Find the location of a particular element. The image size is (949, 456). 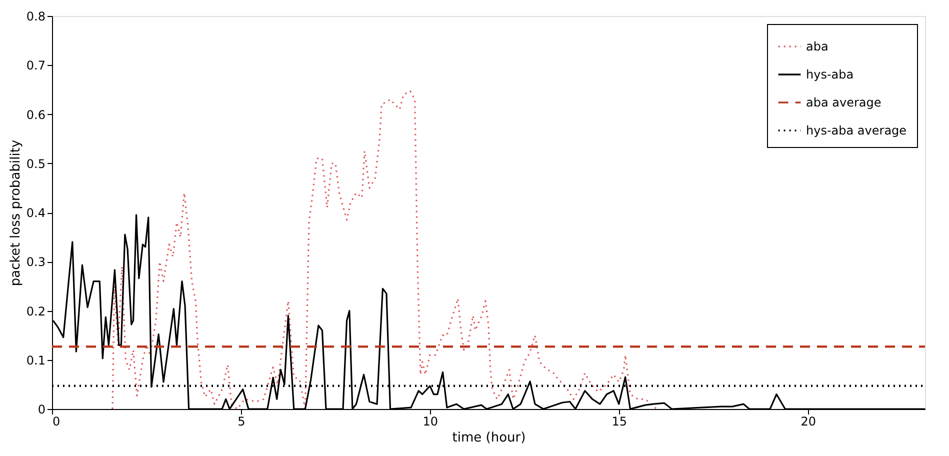

x-tick-label: 10 is located at coordinates (430, 421).